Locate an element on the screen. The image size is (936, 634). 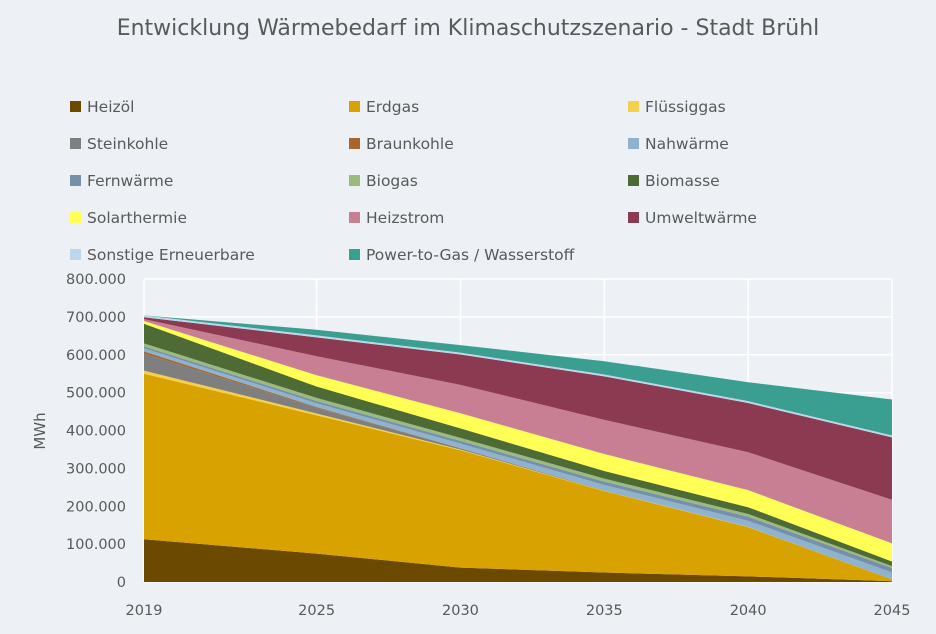
legend-label: Braunkohle is located at coordinates (410, 144).